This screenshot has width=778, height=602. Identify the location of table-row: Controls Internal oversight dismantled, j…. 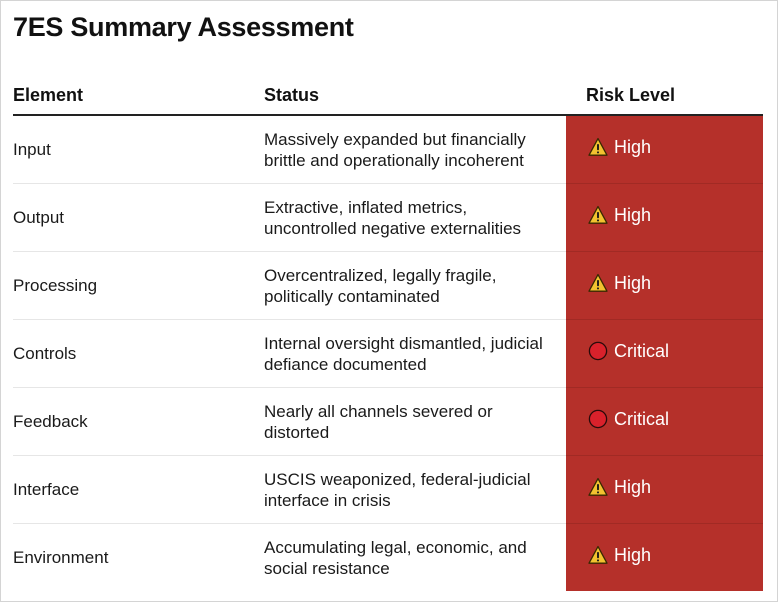
(388, 353).